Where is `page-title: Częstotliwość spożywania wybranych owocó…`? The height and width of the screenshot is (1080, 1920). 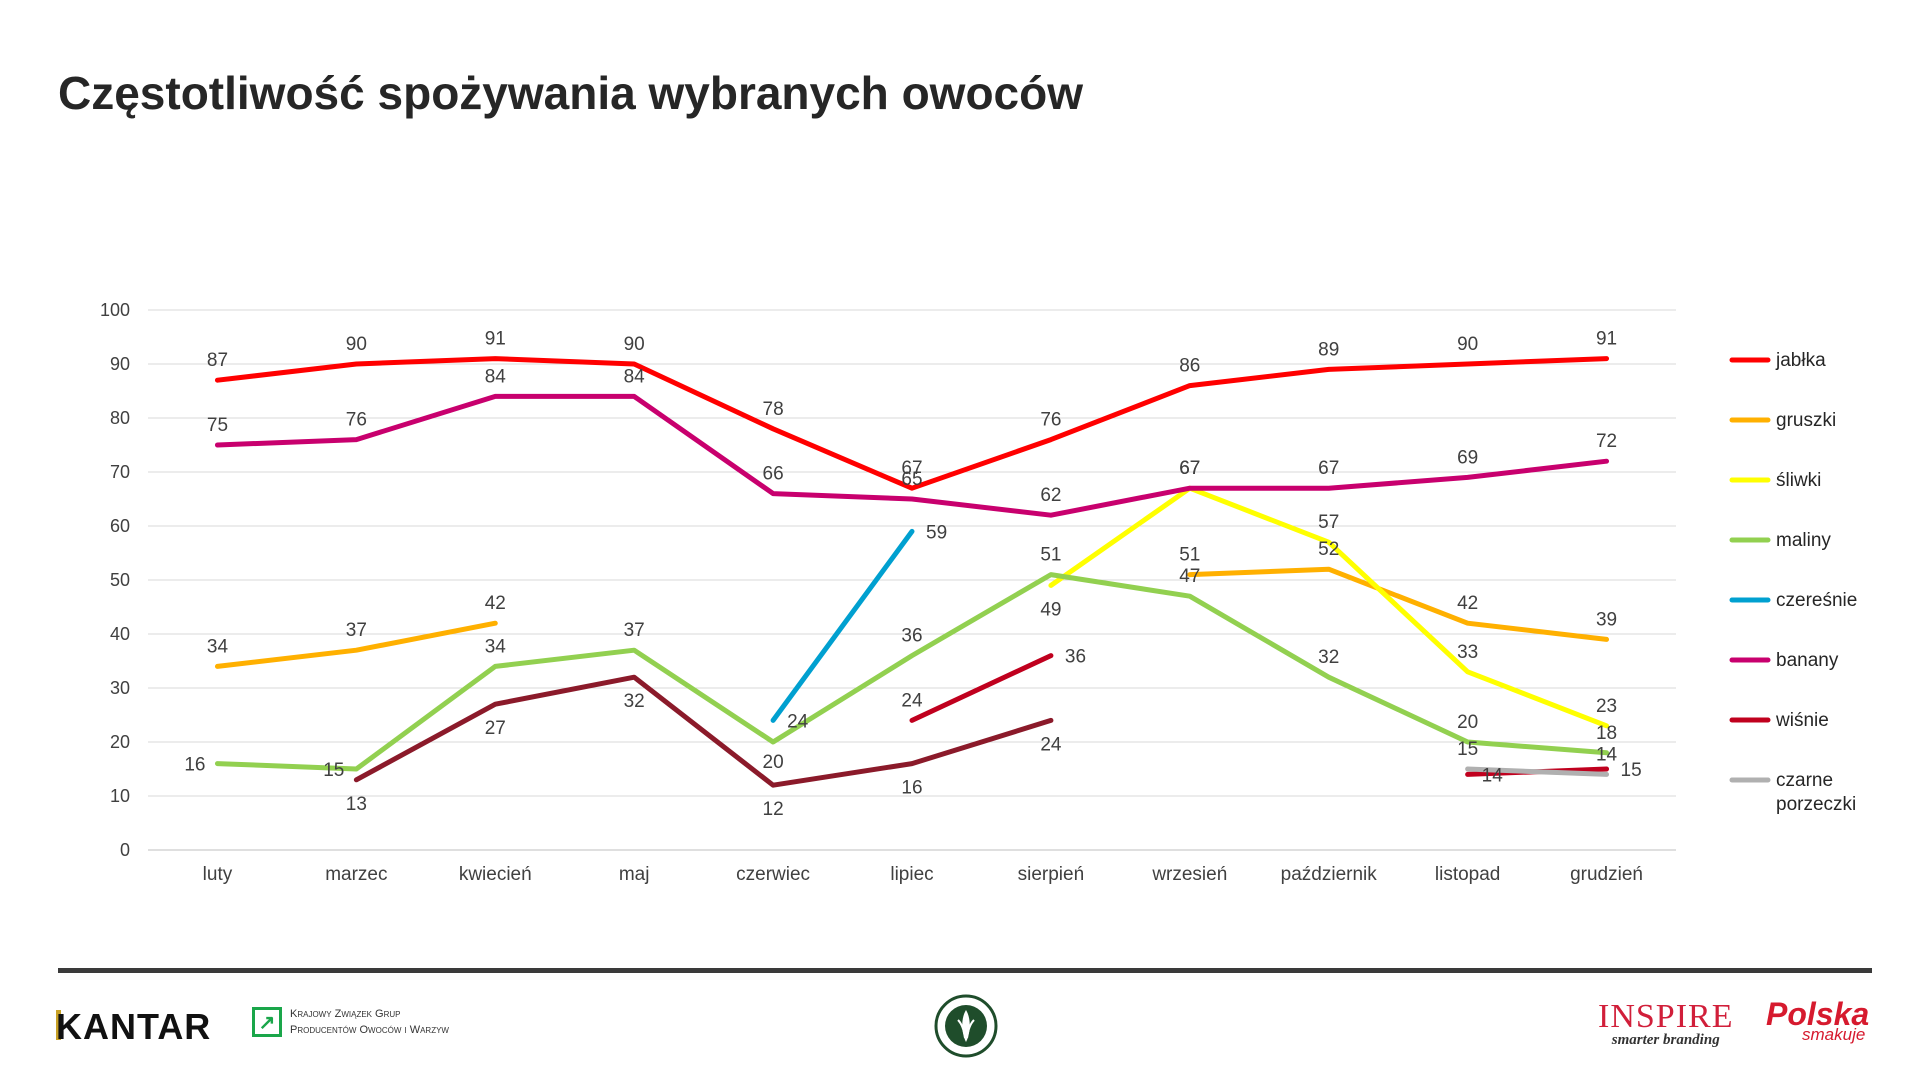 page-title: Częstotliwość spożywania wybranych owocó… is located at coordinates (571, 93).